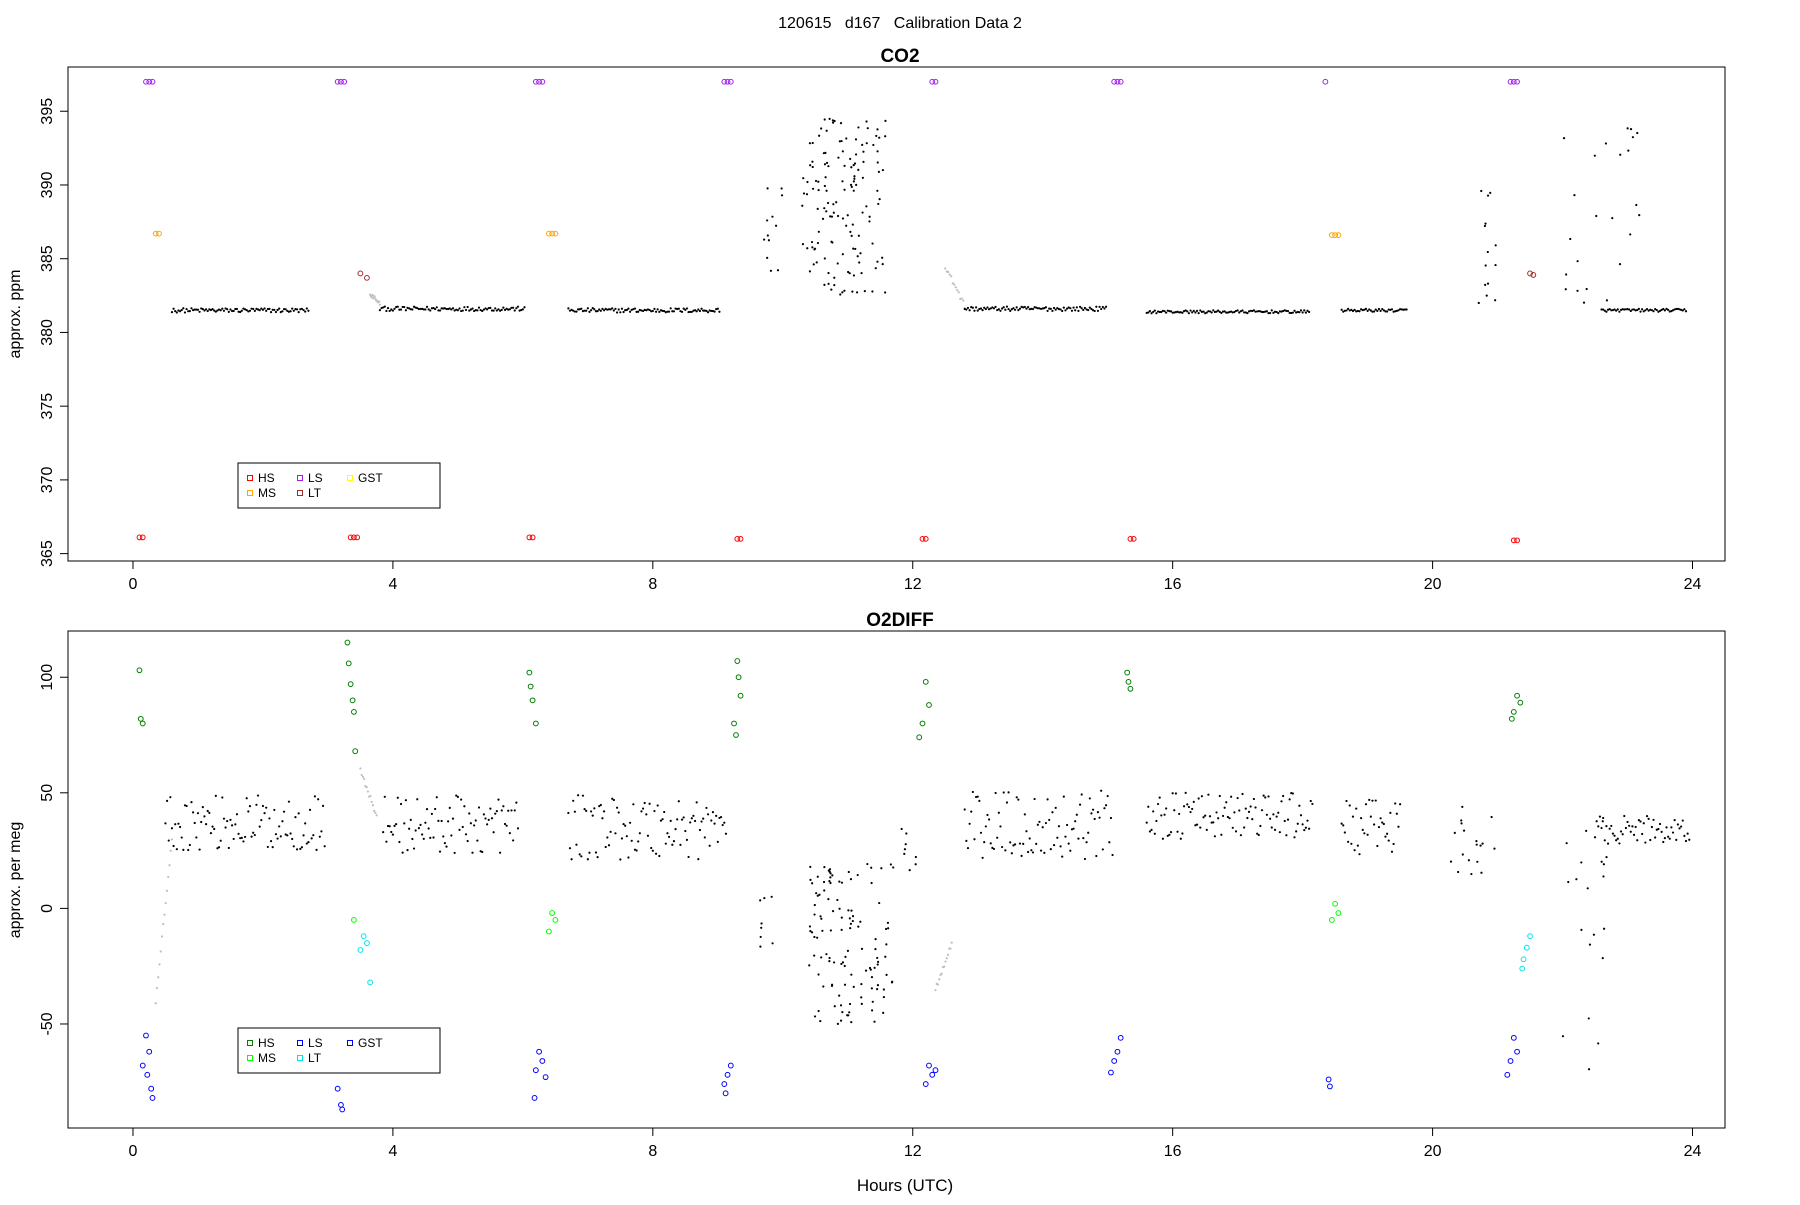  Describe the element at coordinates (548, 931) in the screenshot. I see `cal-point-ms` at that location.